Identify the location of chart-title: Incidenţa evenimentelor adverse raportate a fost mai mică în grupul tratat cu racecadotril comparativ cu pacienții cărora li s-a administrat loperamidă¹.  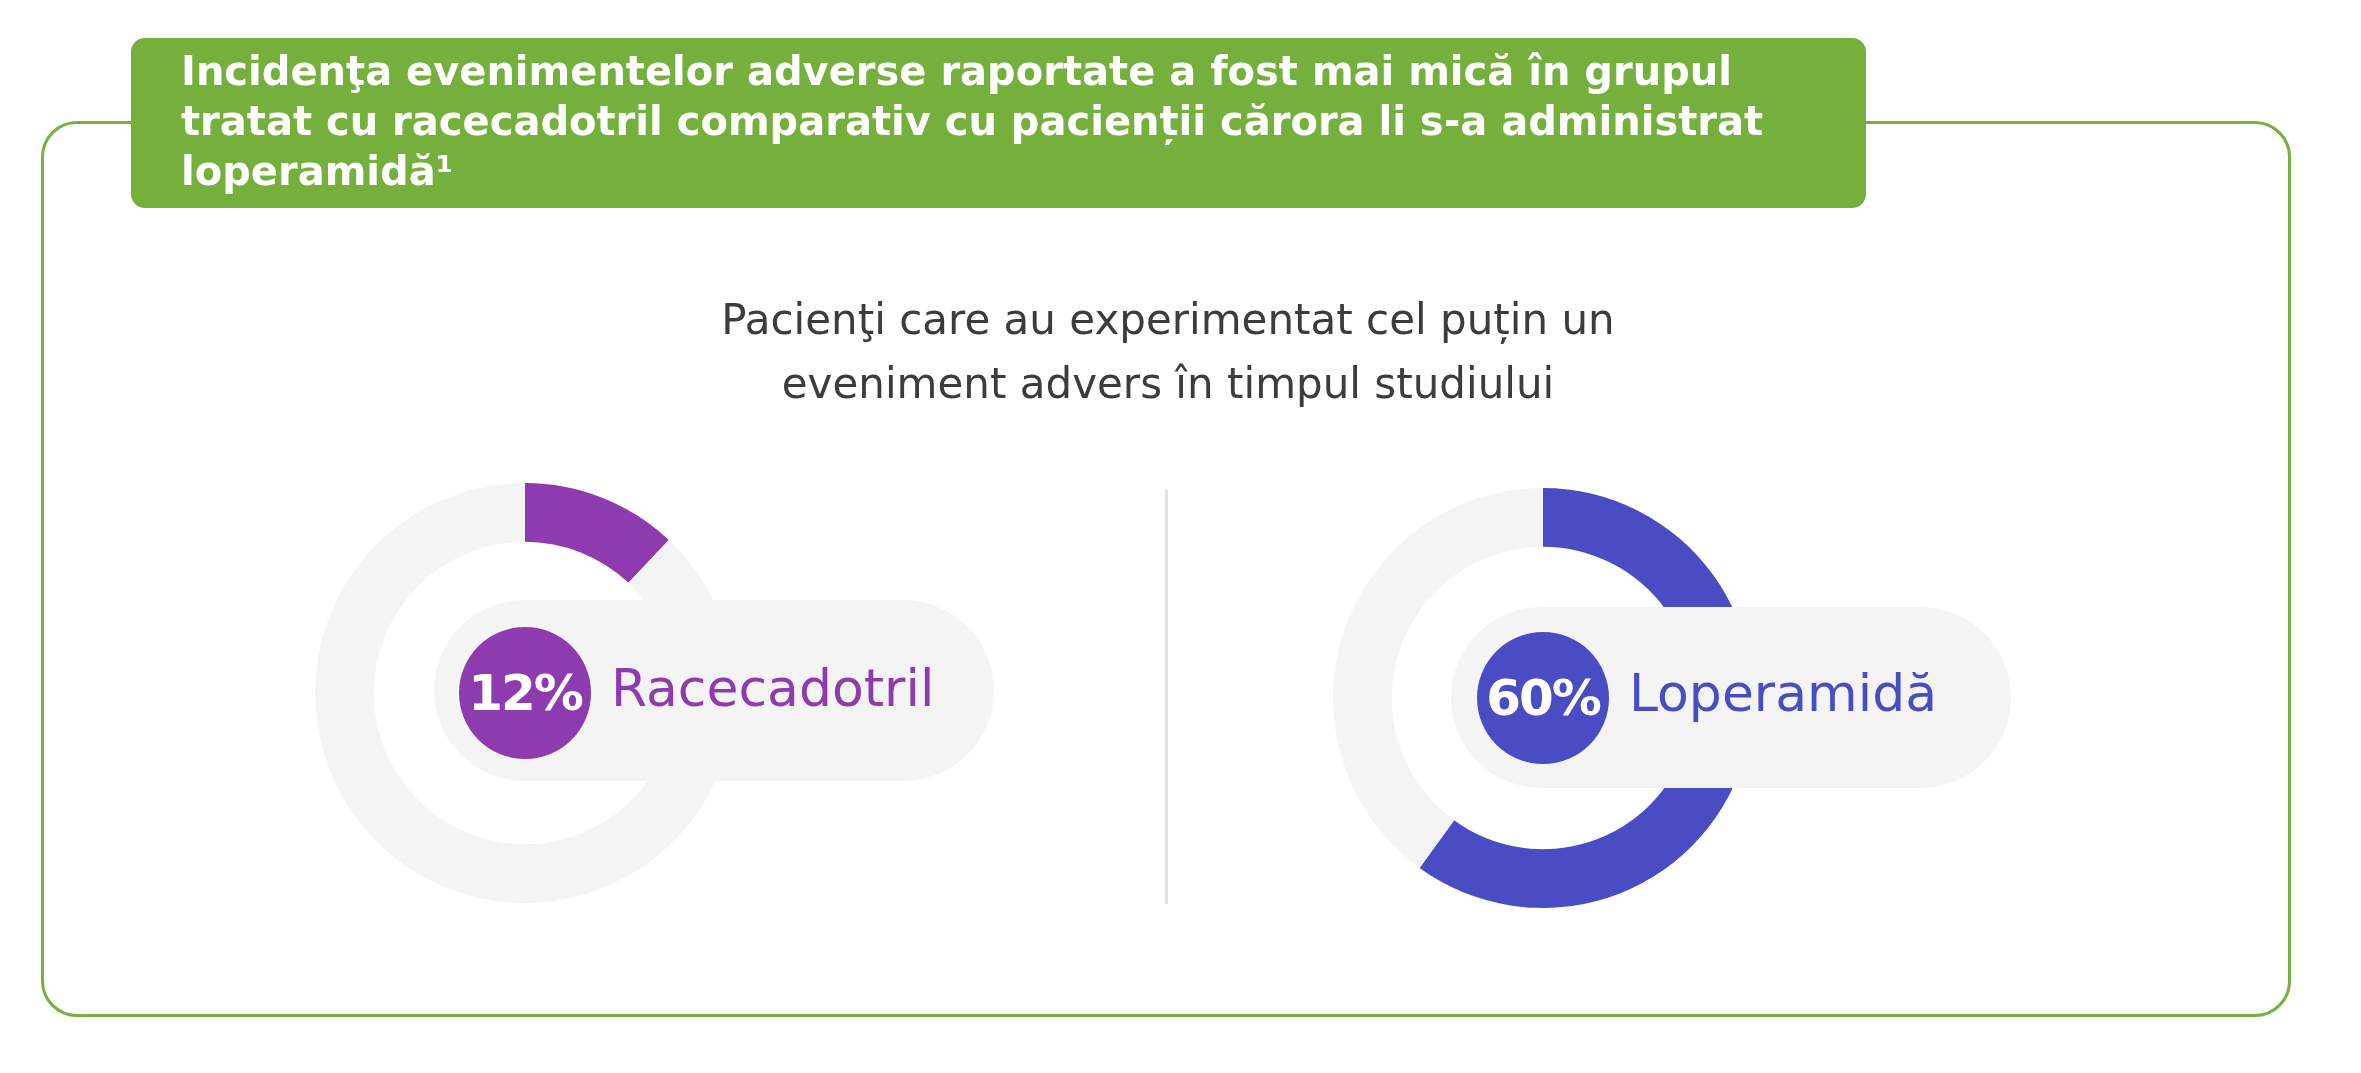
(998, 123).